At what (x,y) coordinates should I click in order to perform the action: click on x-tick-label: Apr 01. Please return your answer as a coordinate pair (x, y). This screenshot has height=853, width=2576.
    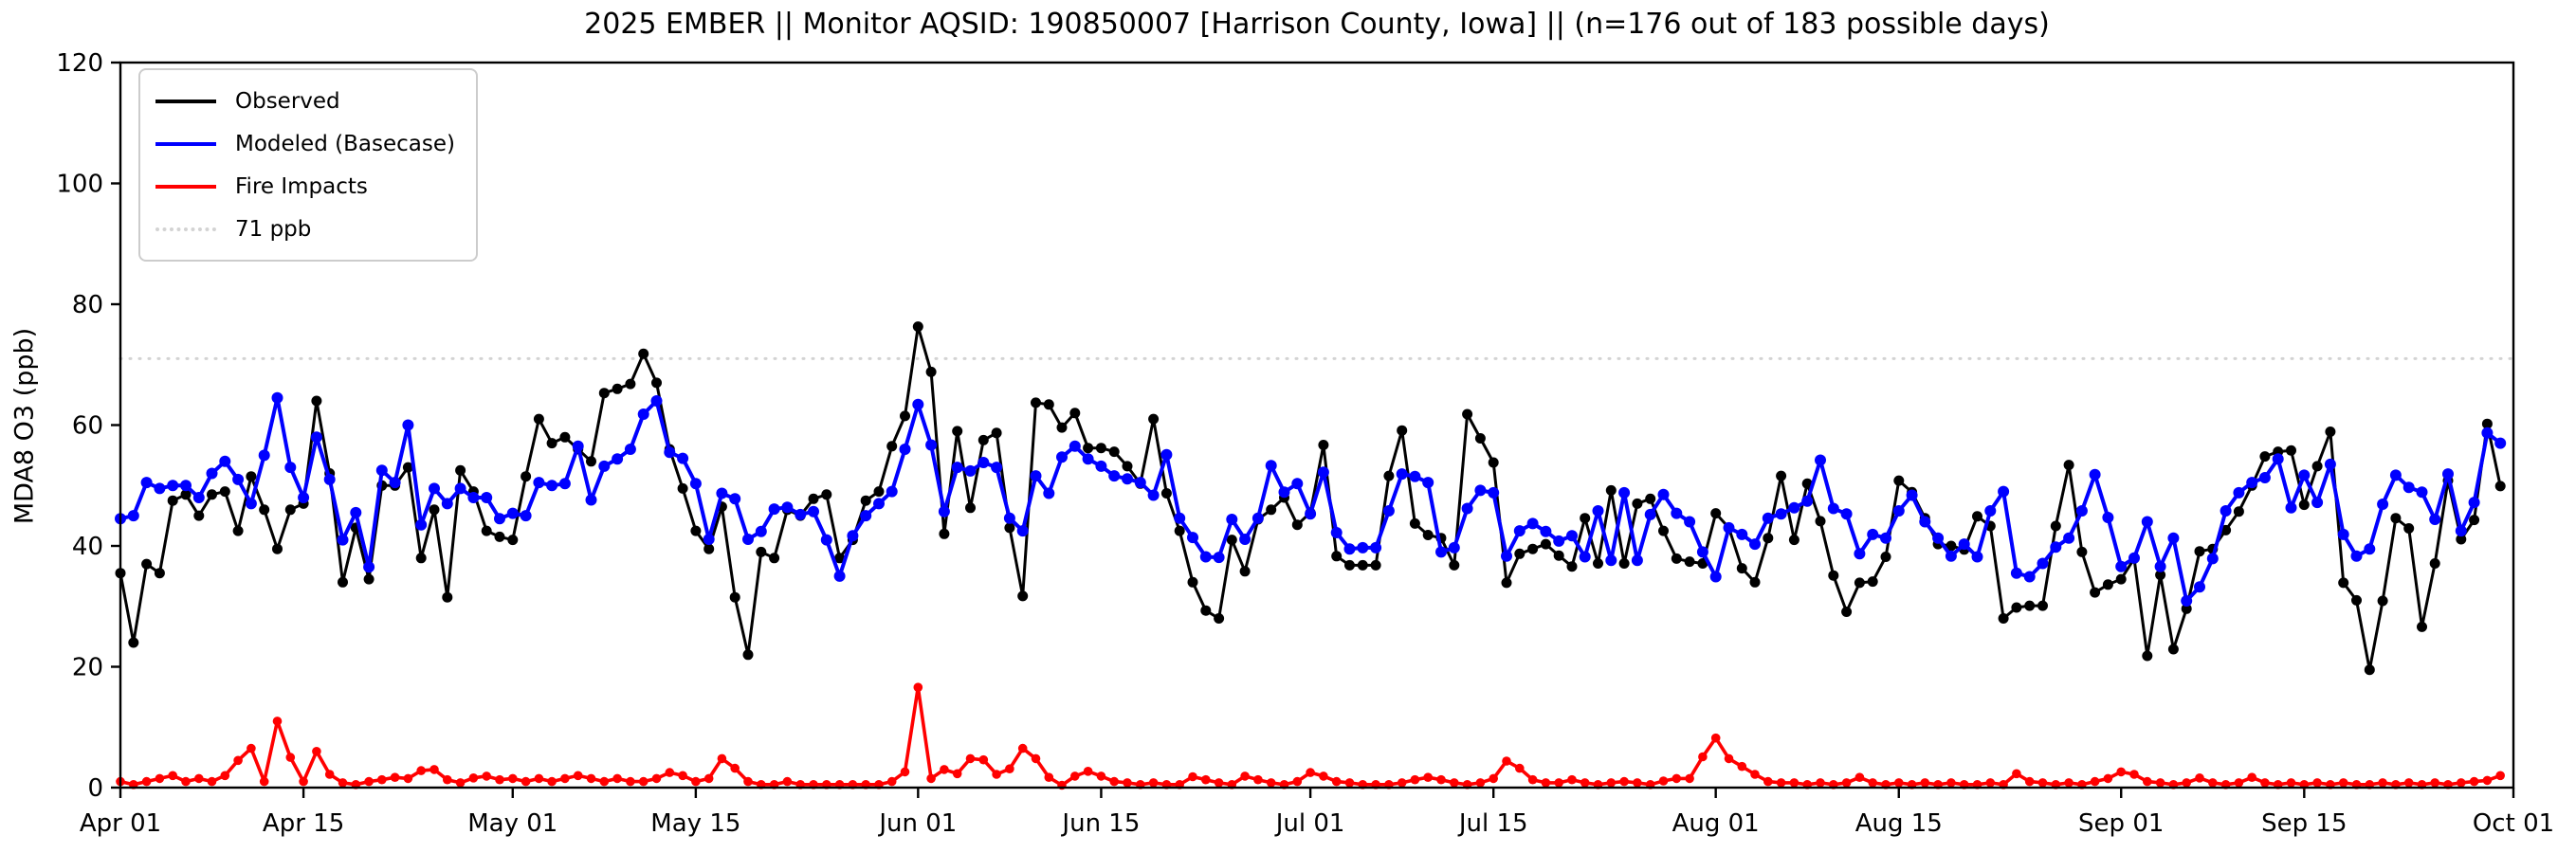
    Looking at the image, I should click on (120, 823).